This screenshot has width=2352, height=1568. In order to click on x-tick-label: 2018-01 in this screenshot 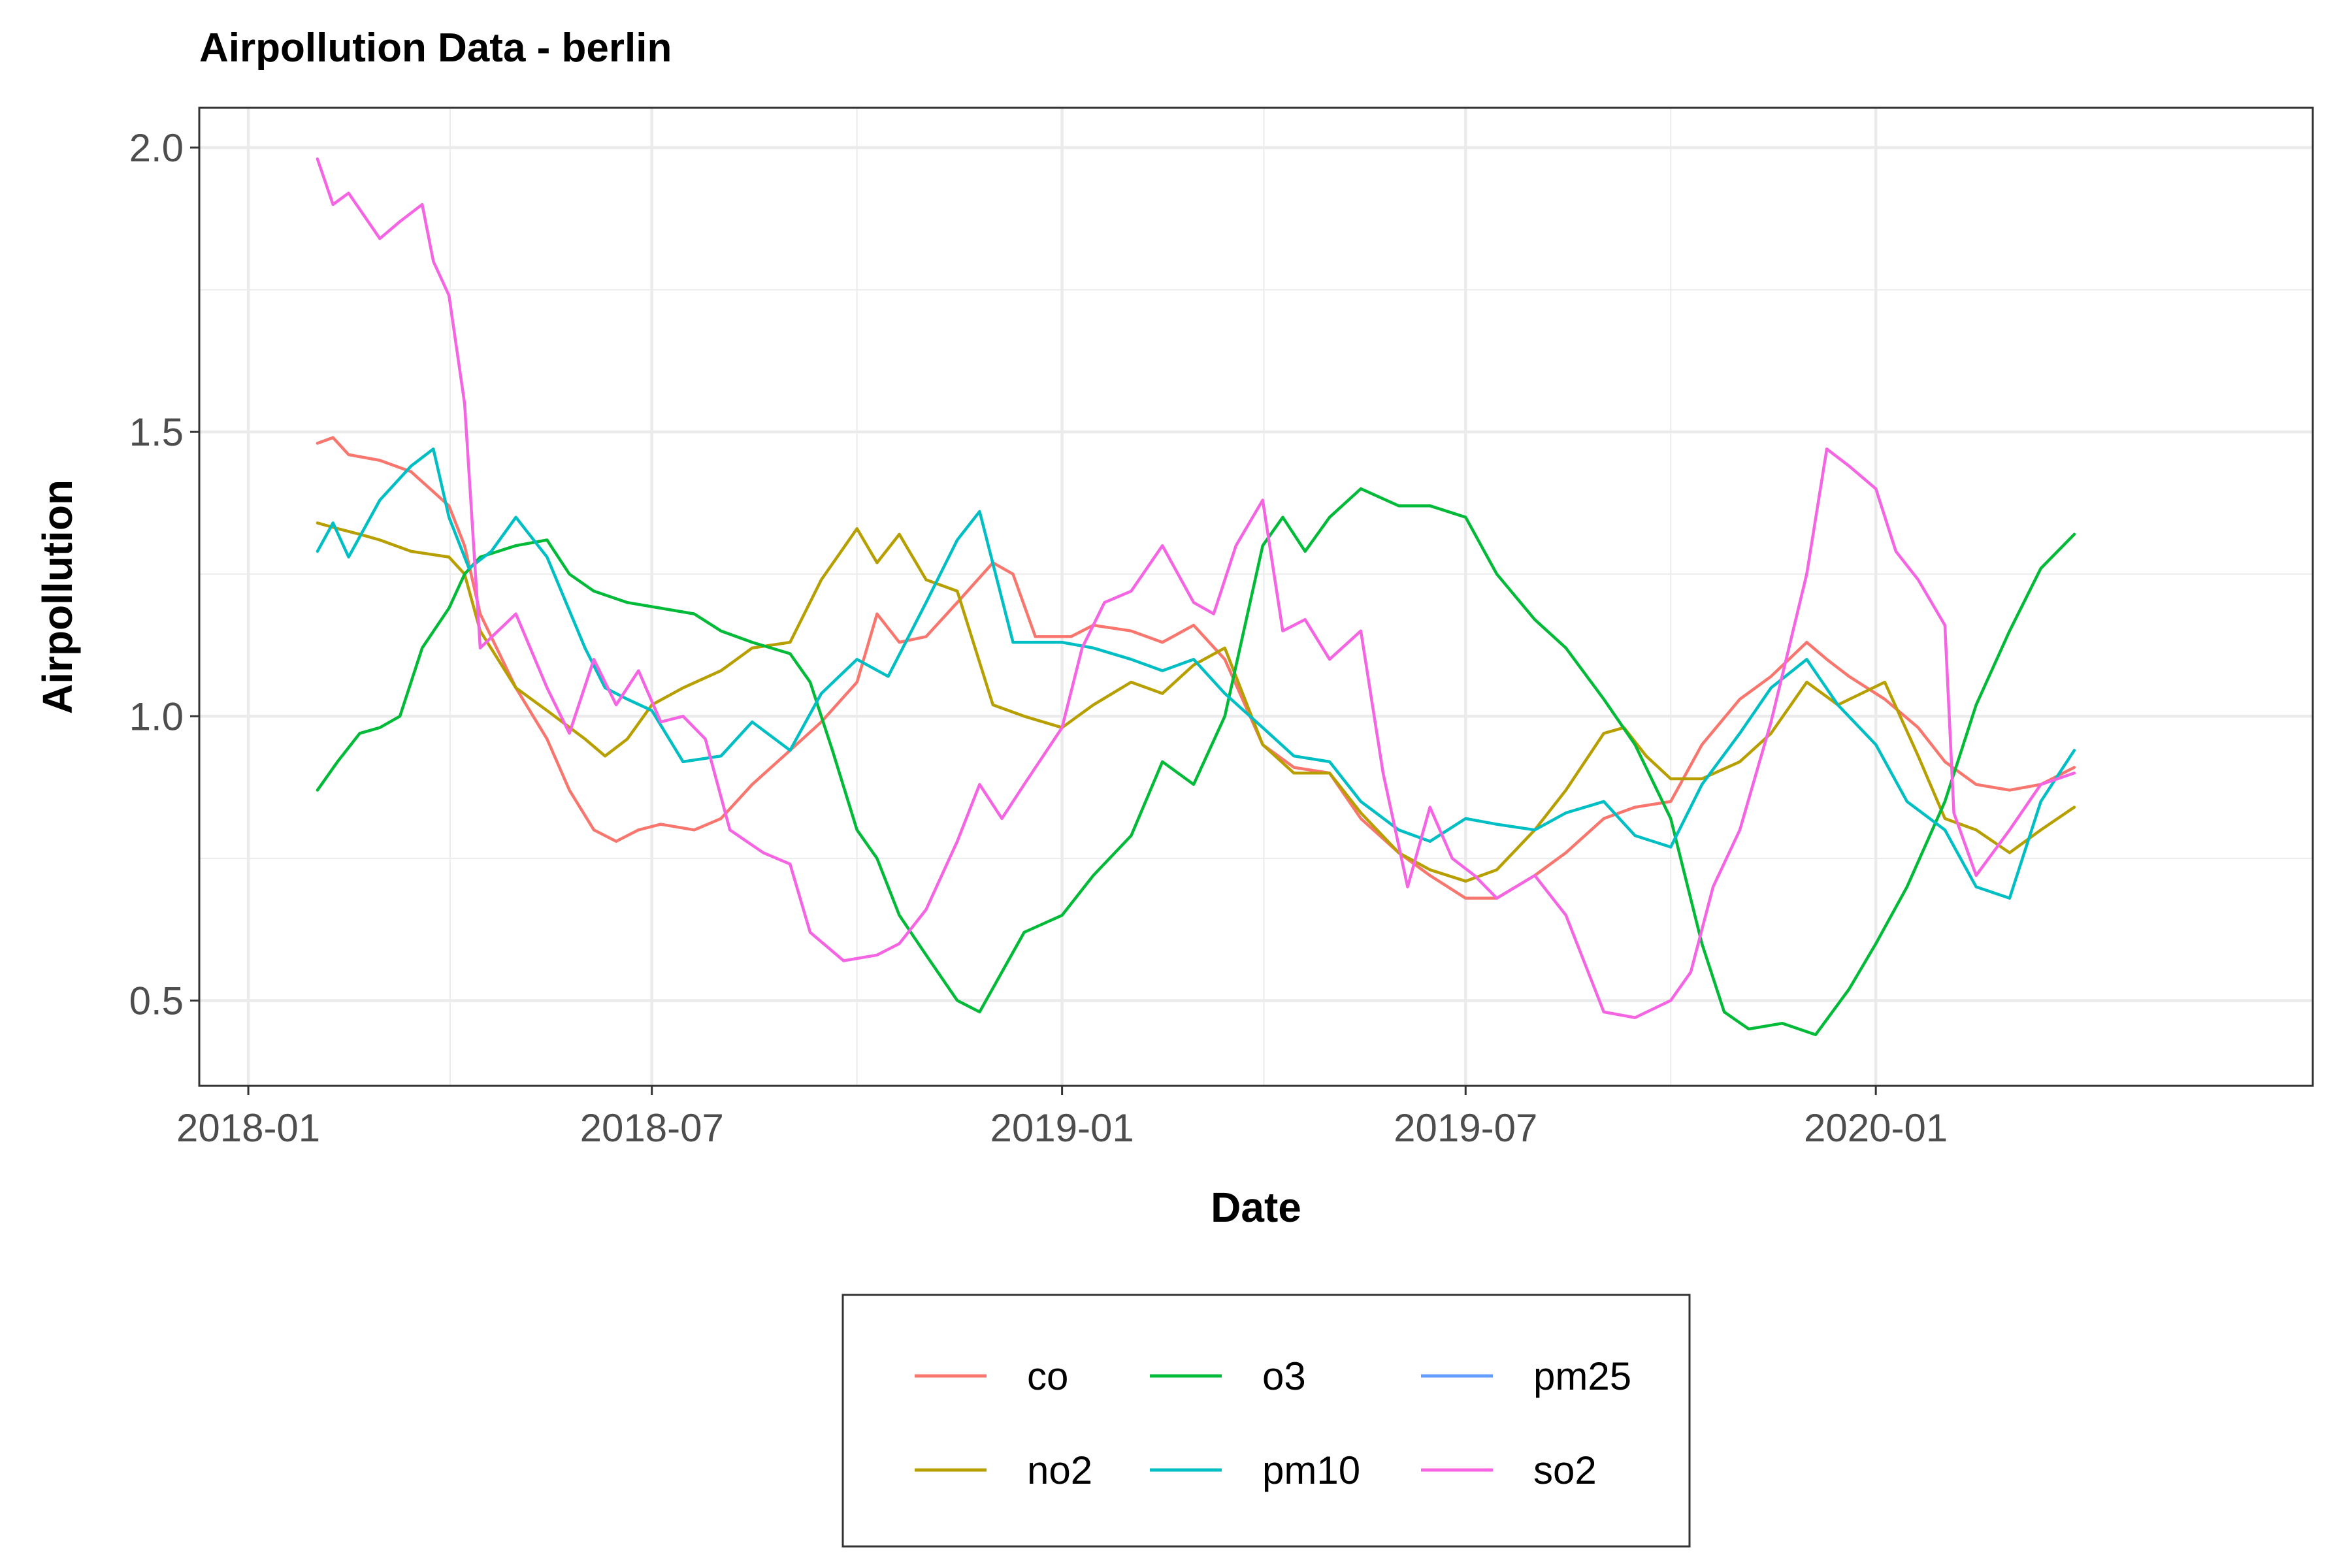, I will do `click(248, 1128)`.